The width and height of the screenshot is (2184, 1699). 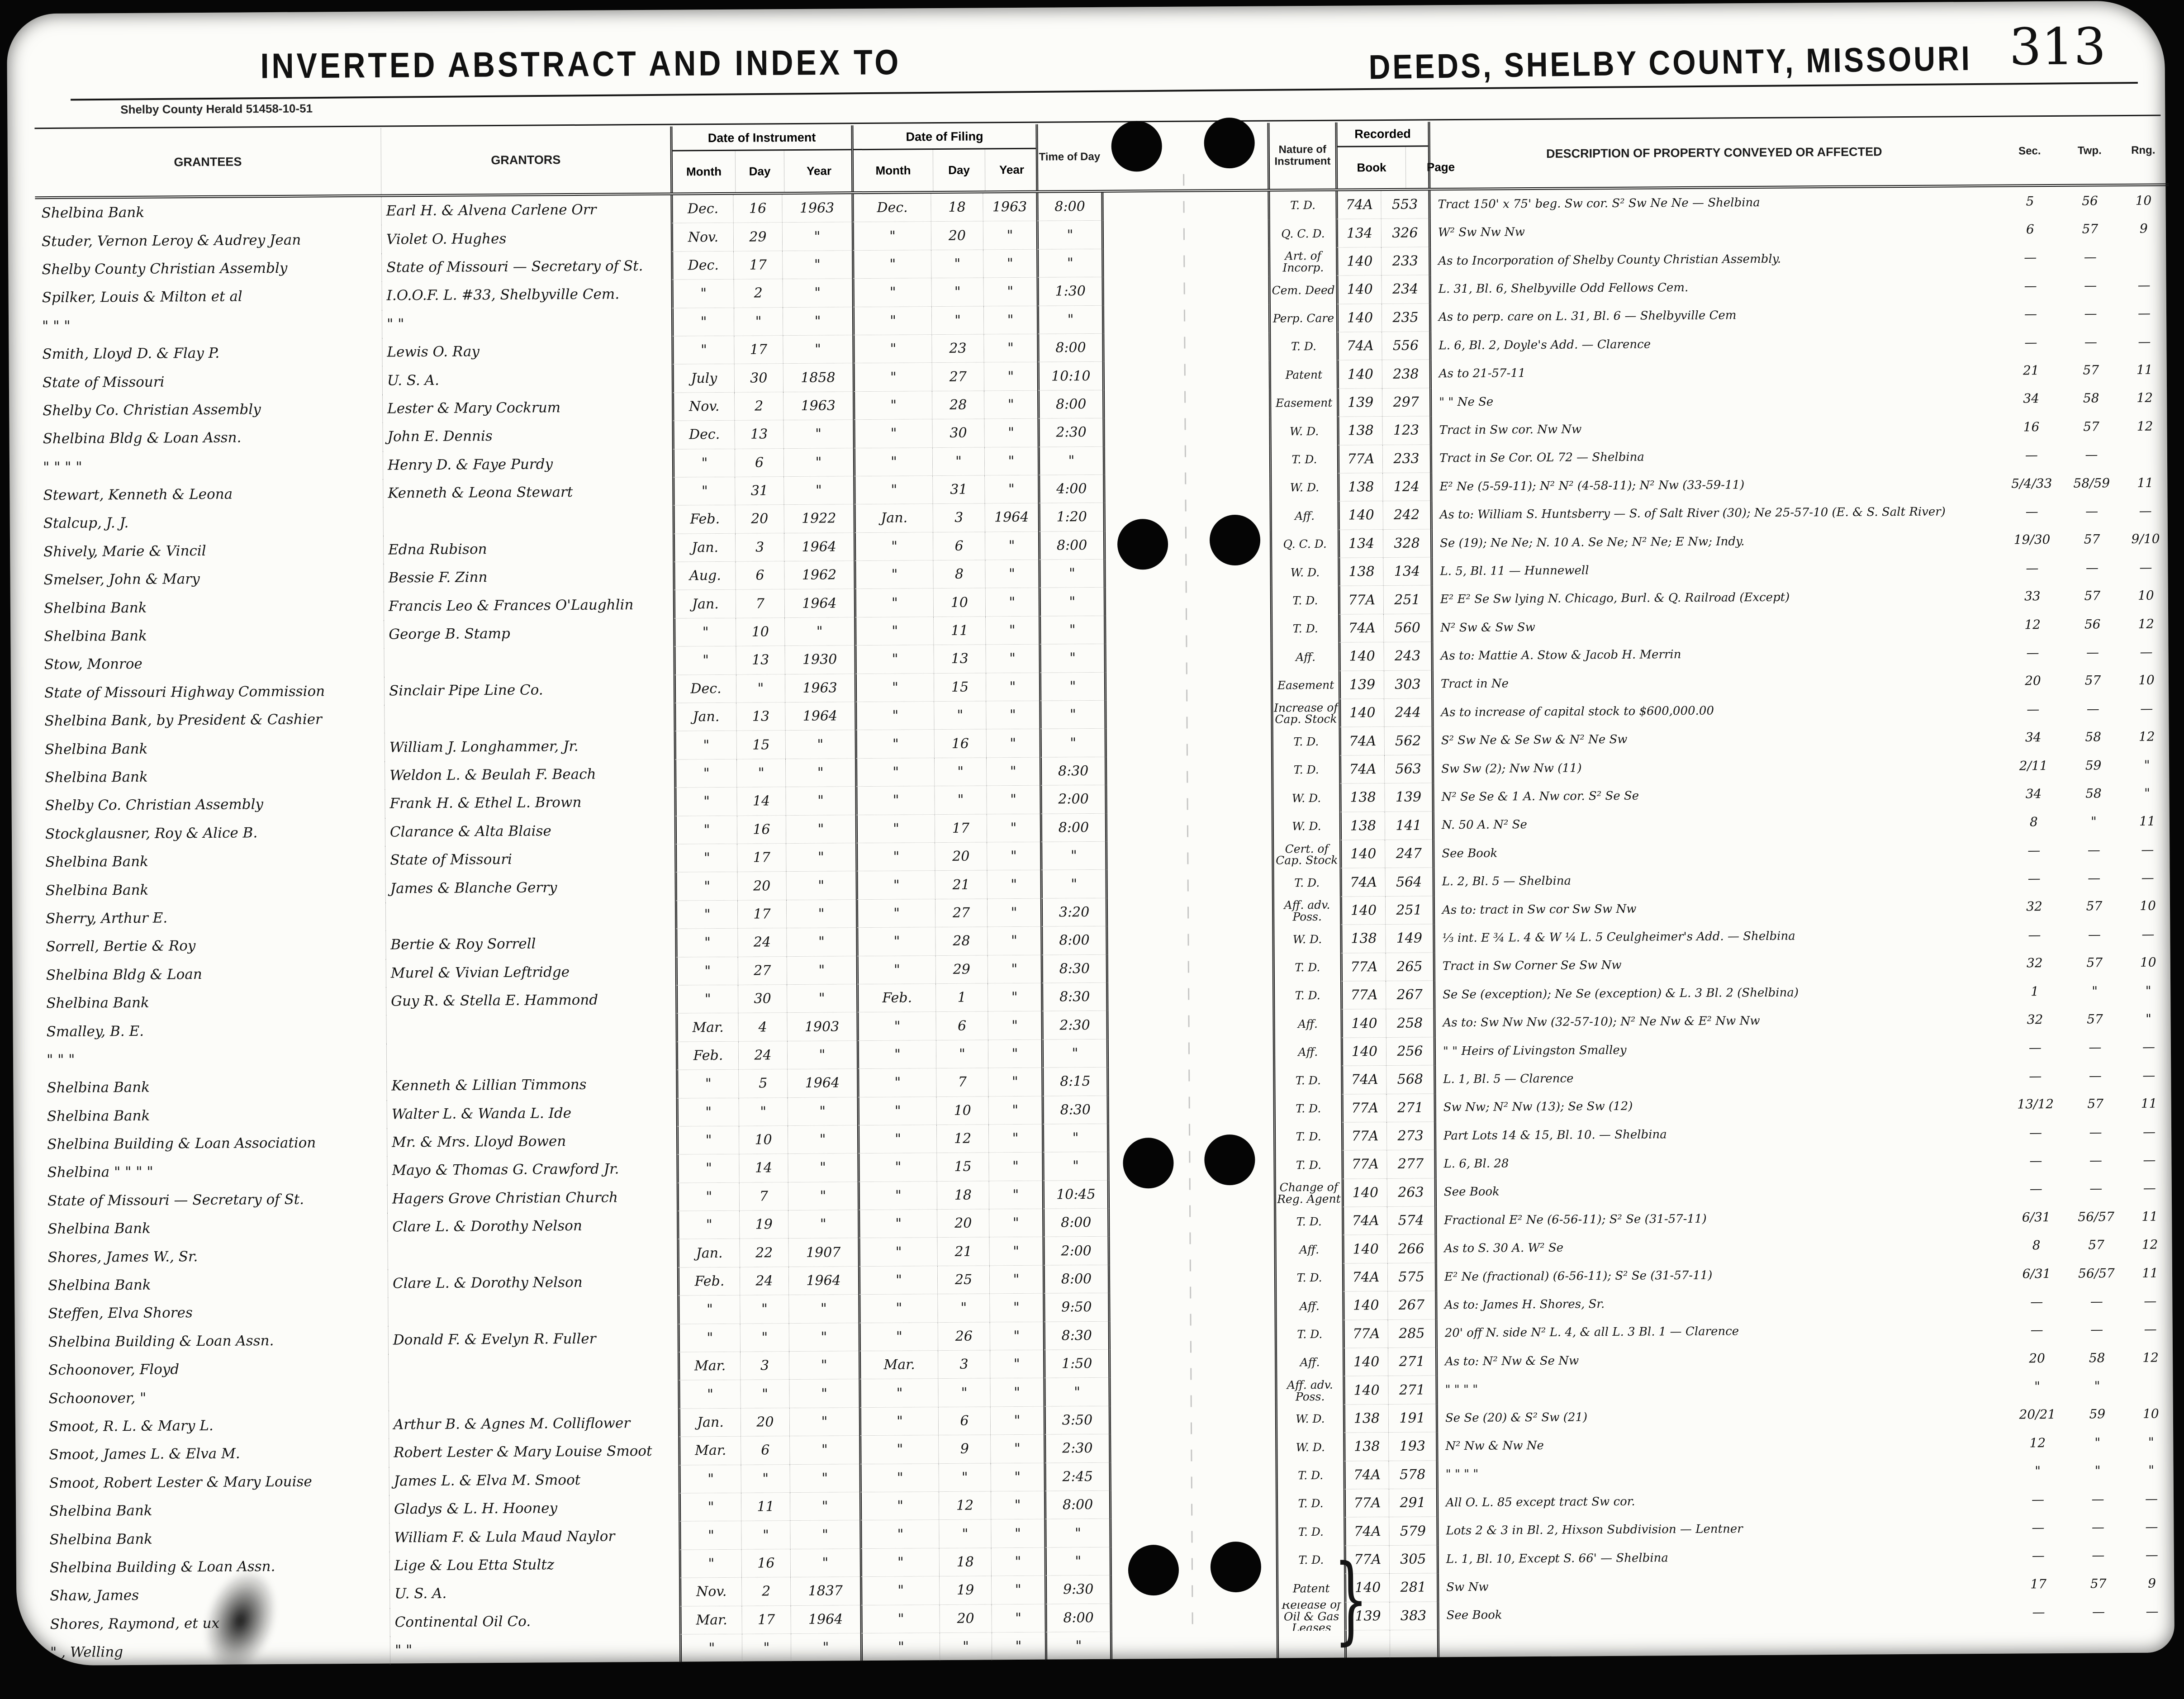 I want to click on filing-day-cell: 21, so click(x=961, y=884).